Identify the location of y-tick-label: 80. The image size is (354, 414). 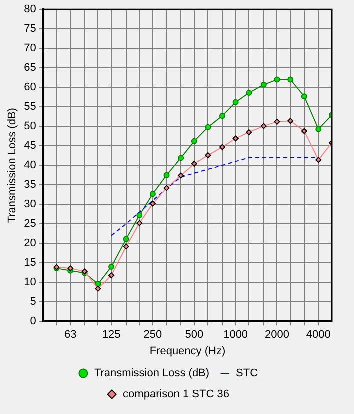
(30, 10).